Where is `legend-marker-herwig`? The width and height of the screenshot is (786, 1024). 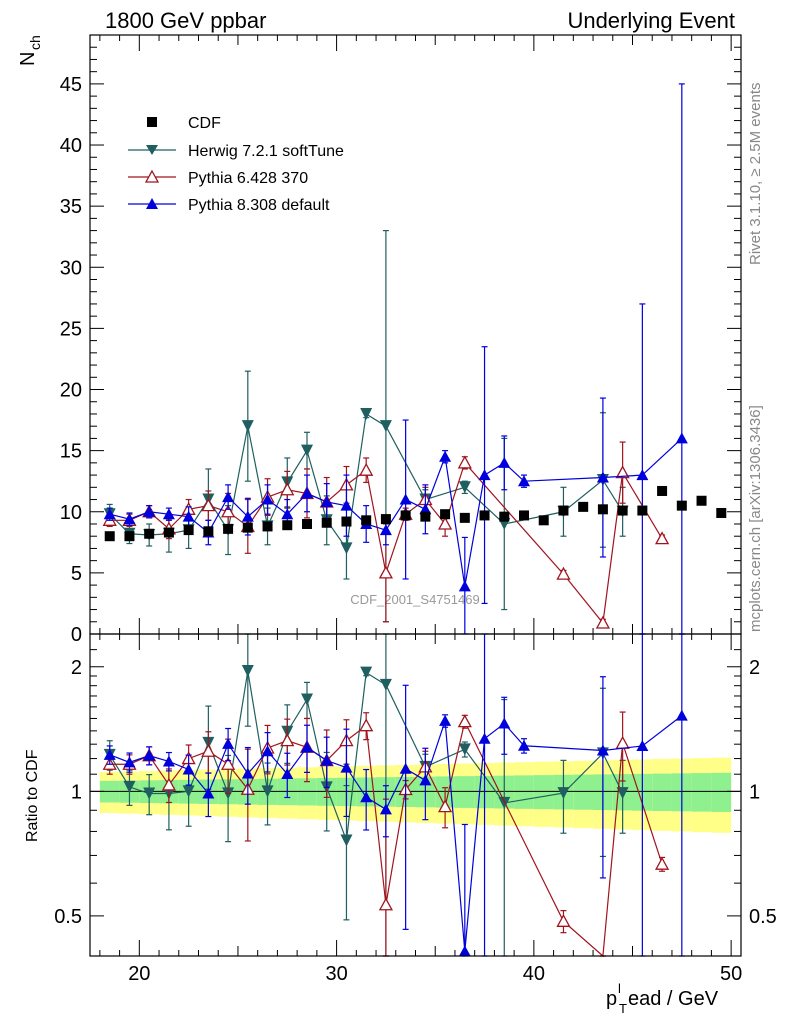 legend-marker-herwig is located at coordinates (152, 150).